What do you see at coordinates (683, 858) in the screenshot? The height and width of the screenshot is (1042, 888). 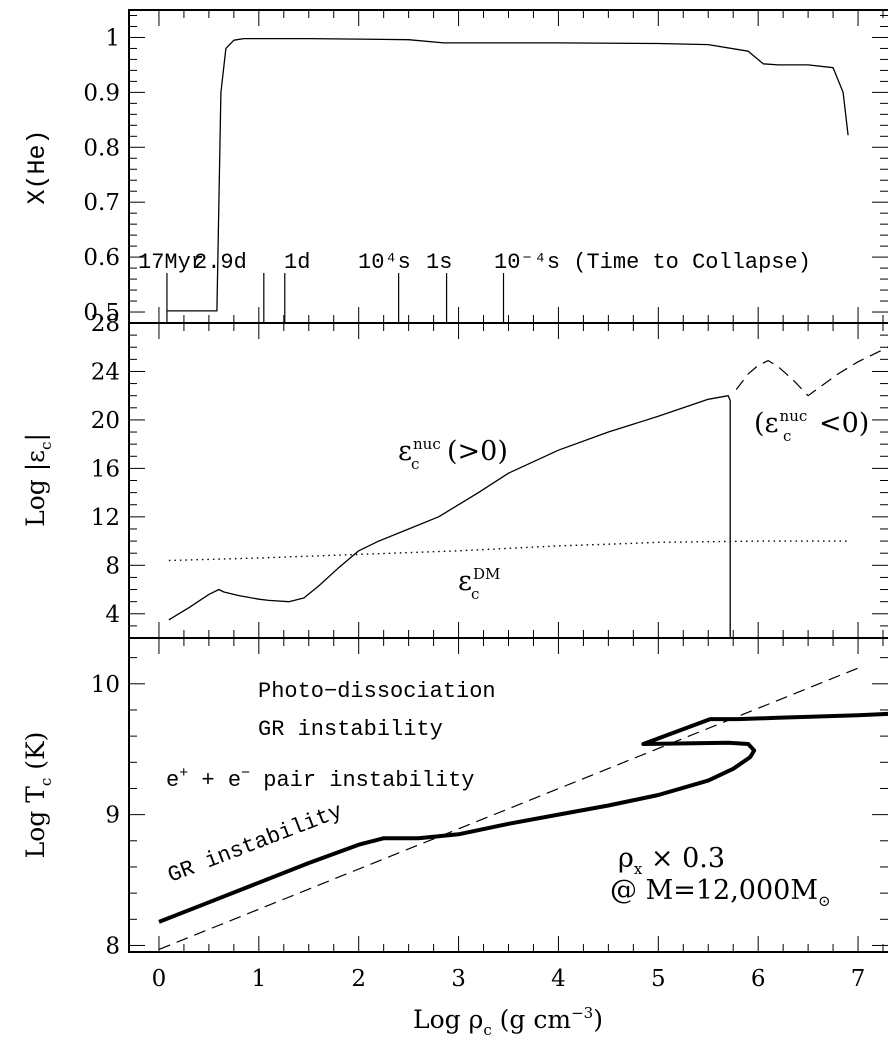 I see `rho-scale-label-post: × 0.3` at bounding box center [683, 858].